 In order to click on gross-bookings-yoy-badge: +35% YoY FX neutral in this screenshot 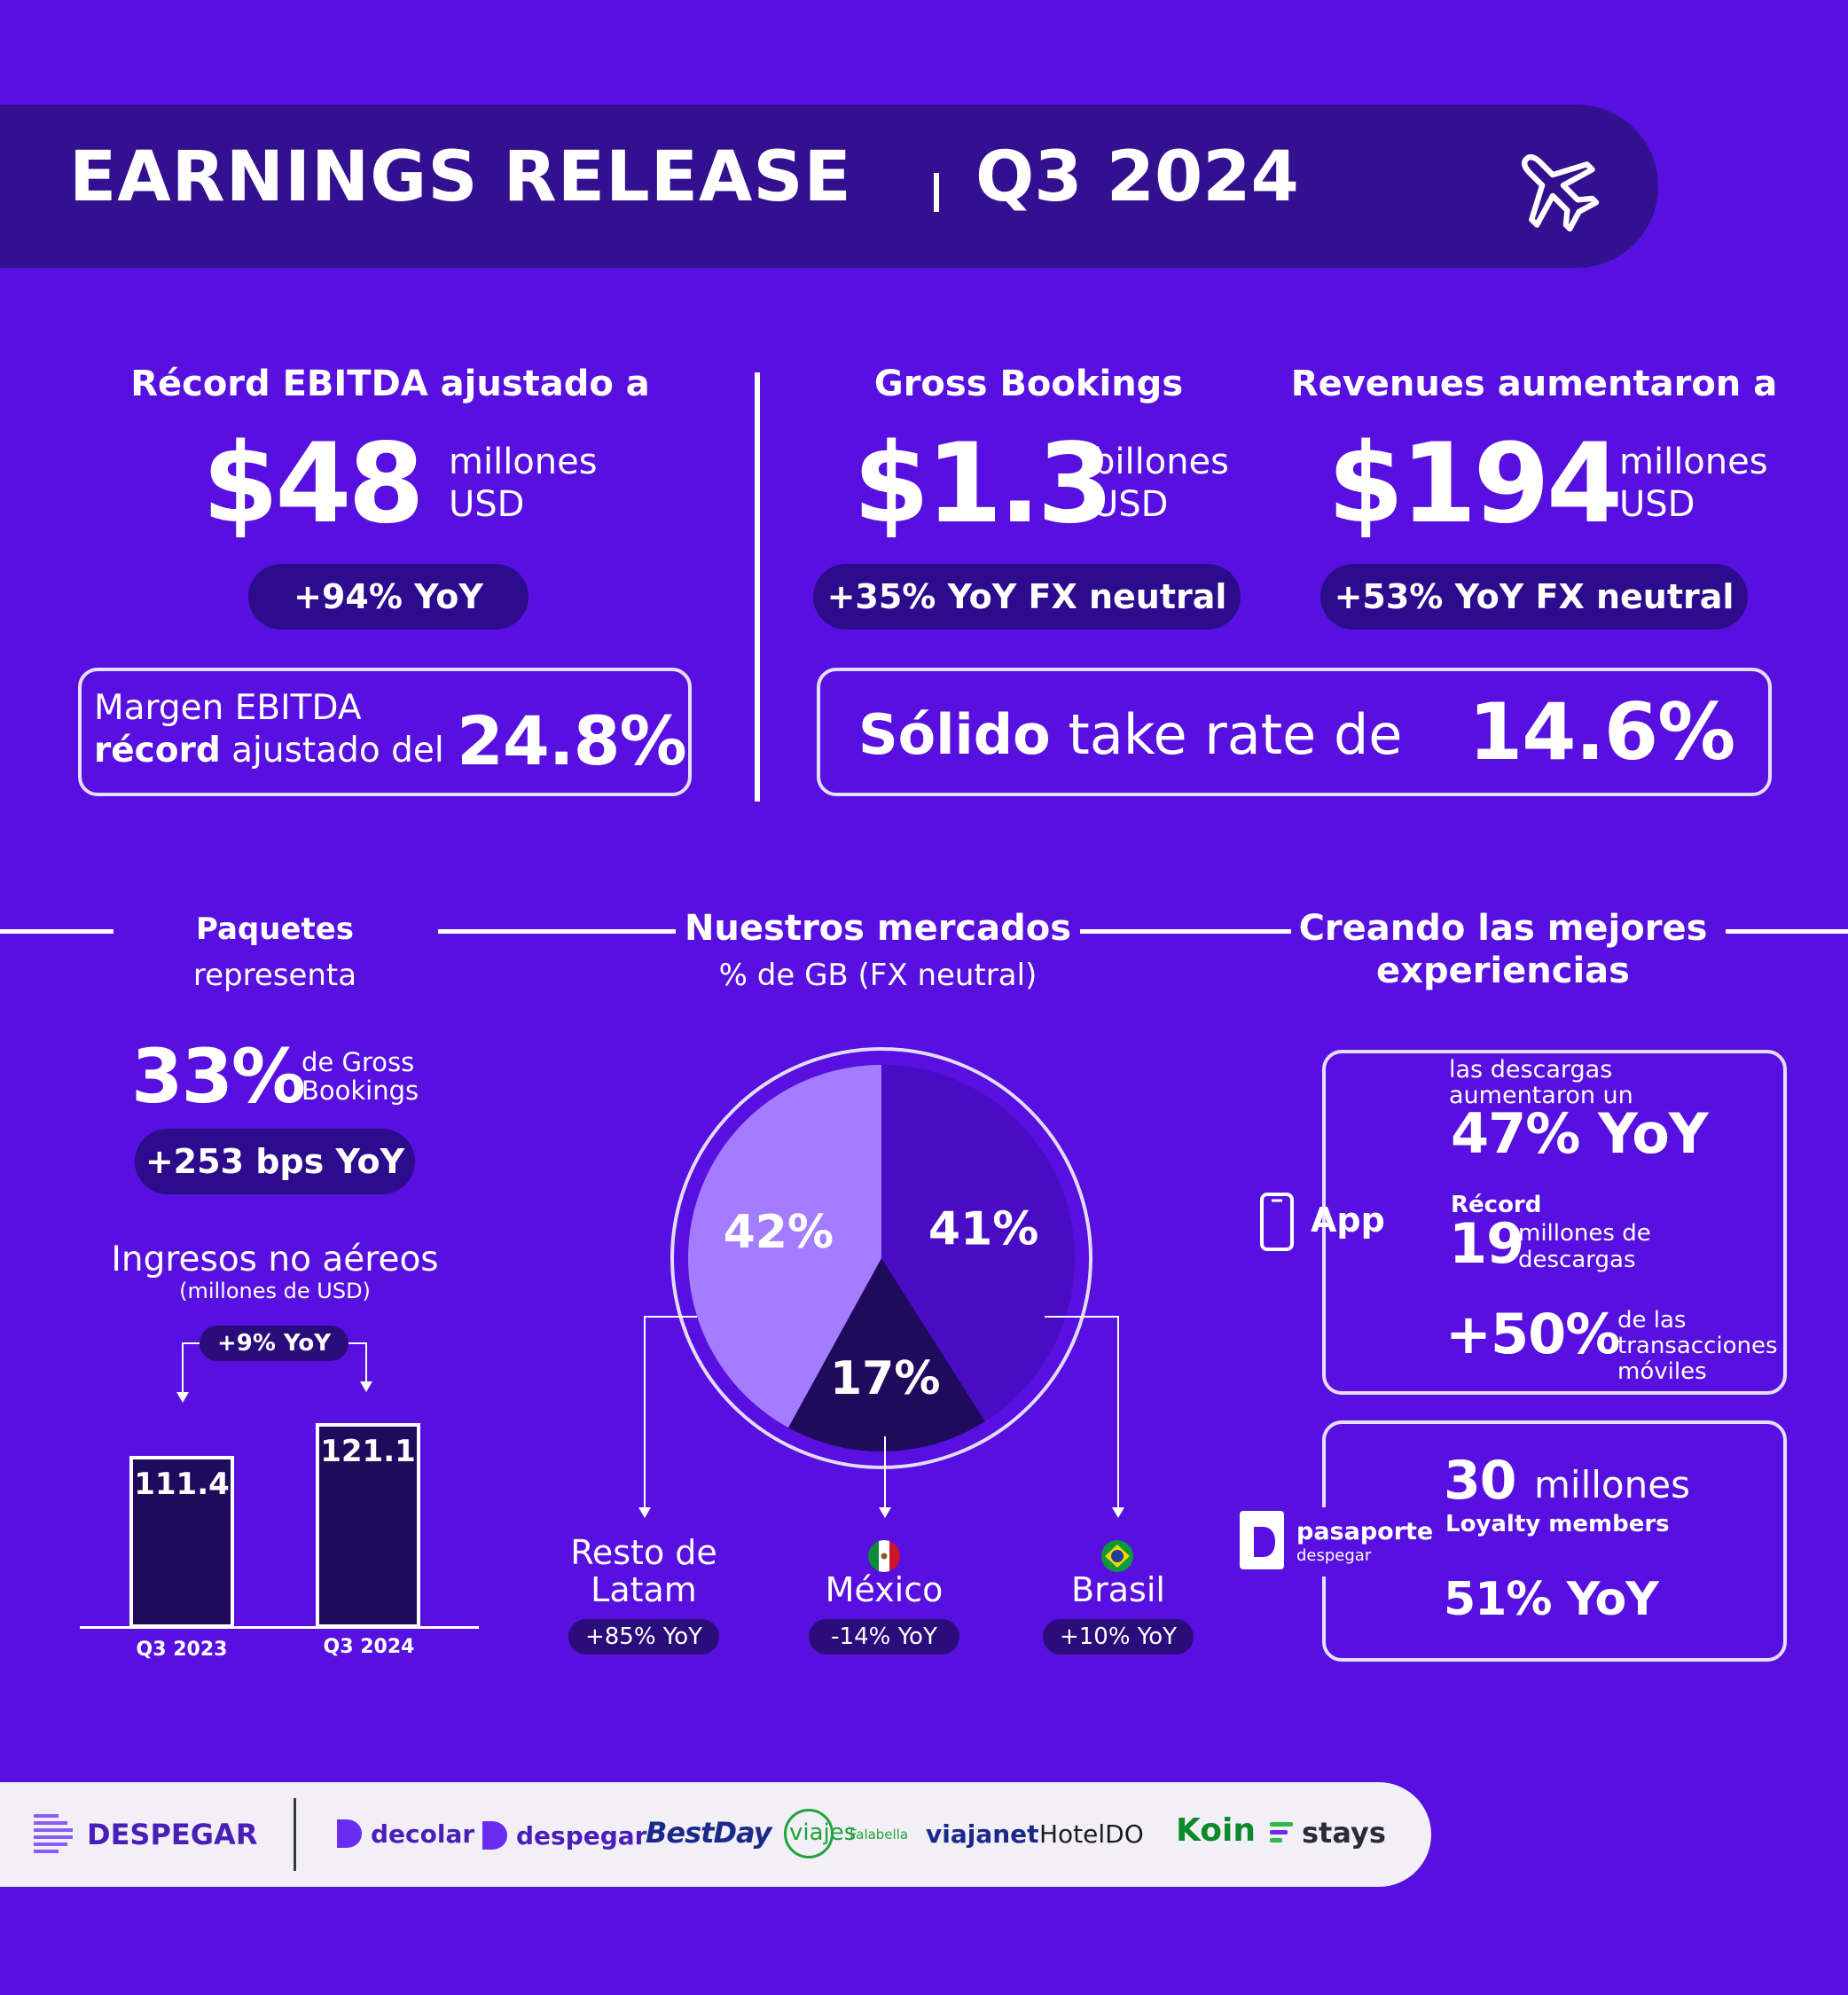, I will do `click(1027, 597)`.